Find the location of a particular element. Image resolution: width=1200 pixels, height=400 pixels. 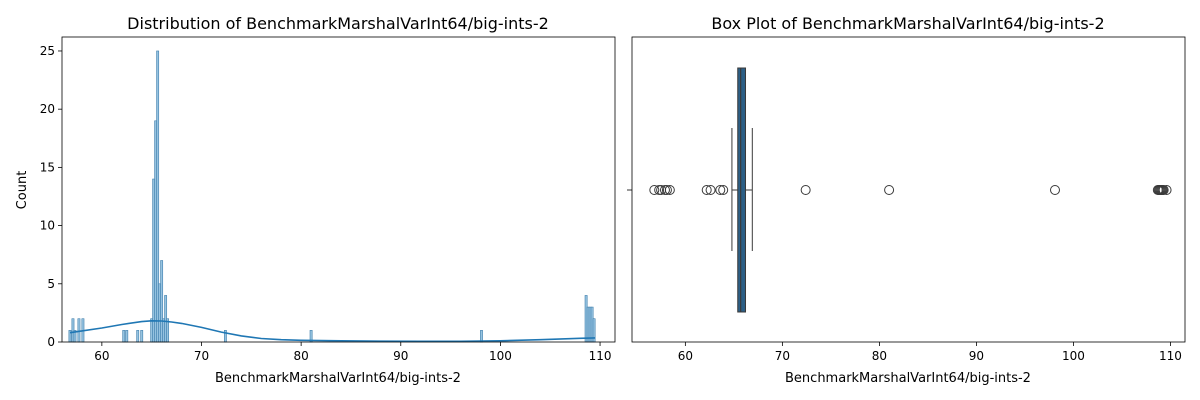

y-tick-label: 25 is located at coordinates (47, 51).